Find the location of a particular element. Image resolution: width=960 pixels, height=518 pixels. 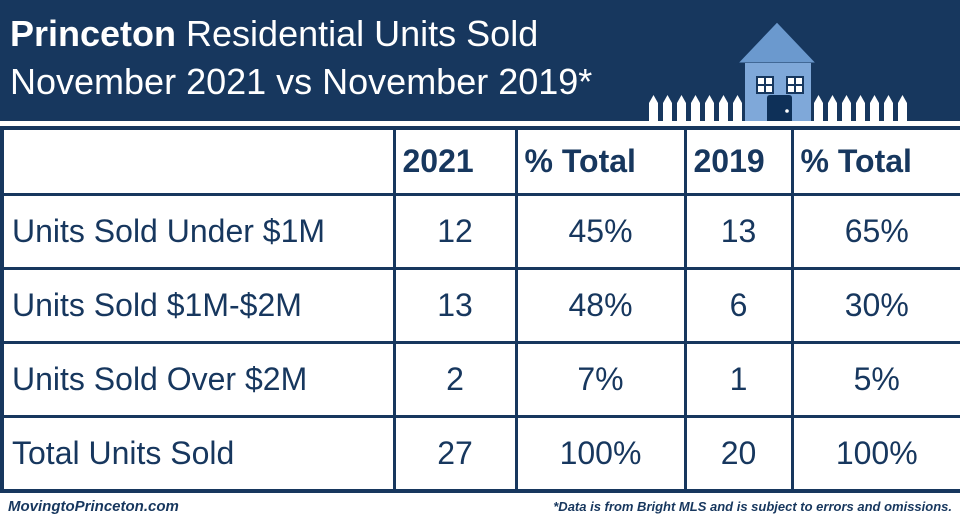

page-title: Princeton Residential Units Sold is located at coordinates (301, 34).